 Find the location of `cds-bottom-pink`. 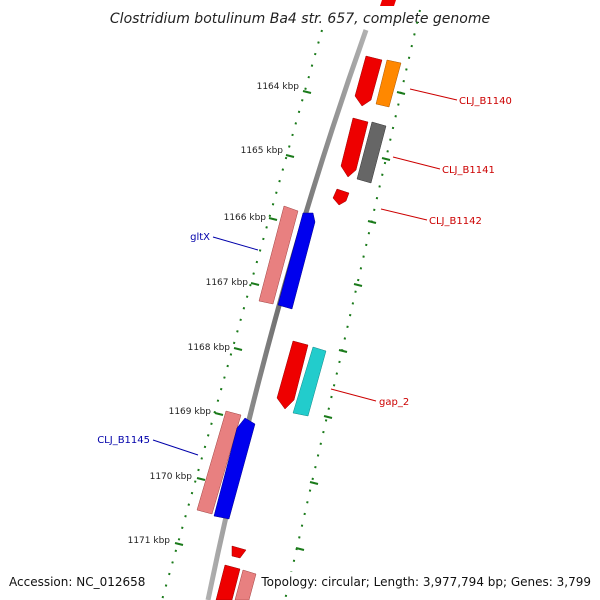

cds-bottom-pink is located at coordinates (245, 584).